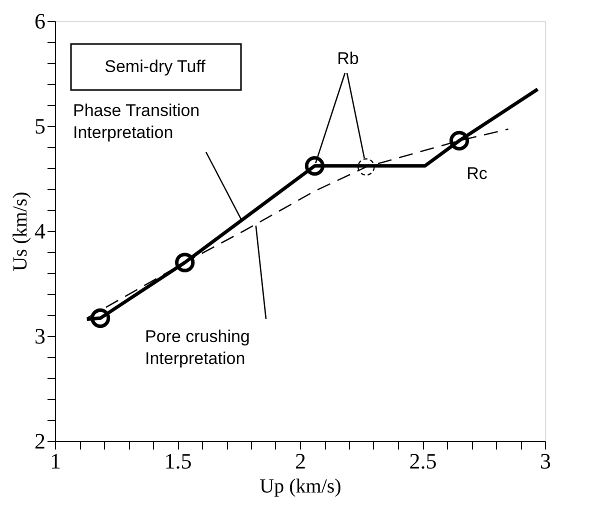 The height and width of the screenshot is (516, 599). I want to click on x-tick-label: 2.5, so click(423, 461).